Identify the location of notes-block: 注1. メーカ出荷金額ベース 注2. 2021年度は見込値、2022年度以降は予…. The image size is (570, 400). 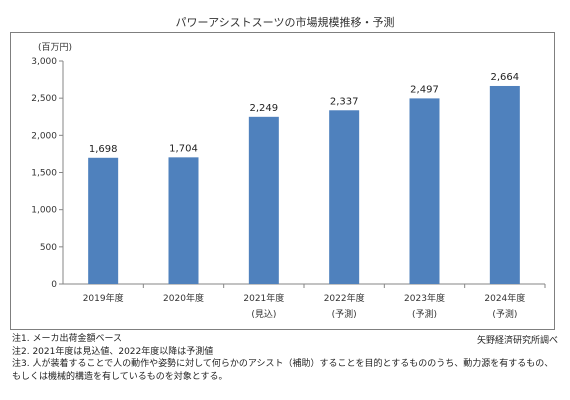
(286, 358).